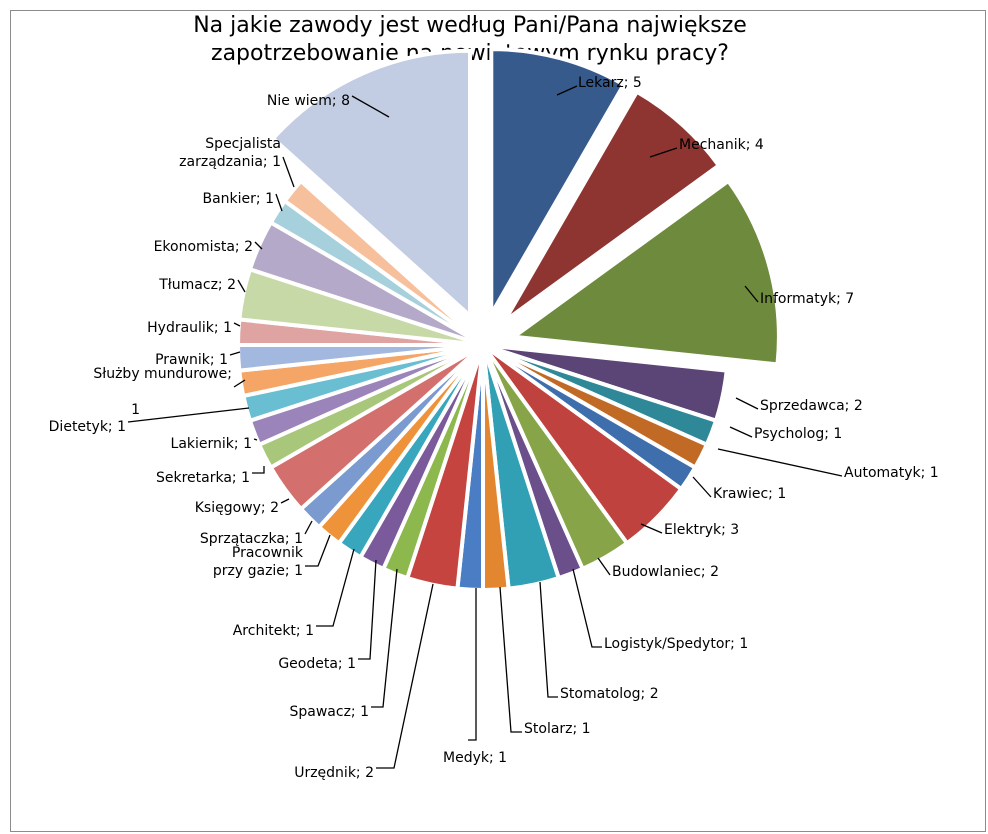 The height and width of the screenshot is (834, 988). What do you see at coordinates (191, 360) in the screenshot?
I see `data-label: Prawnik; 1` at bounding box center [191, 360].